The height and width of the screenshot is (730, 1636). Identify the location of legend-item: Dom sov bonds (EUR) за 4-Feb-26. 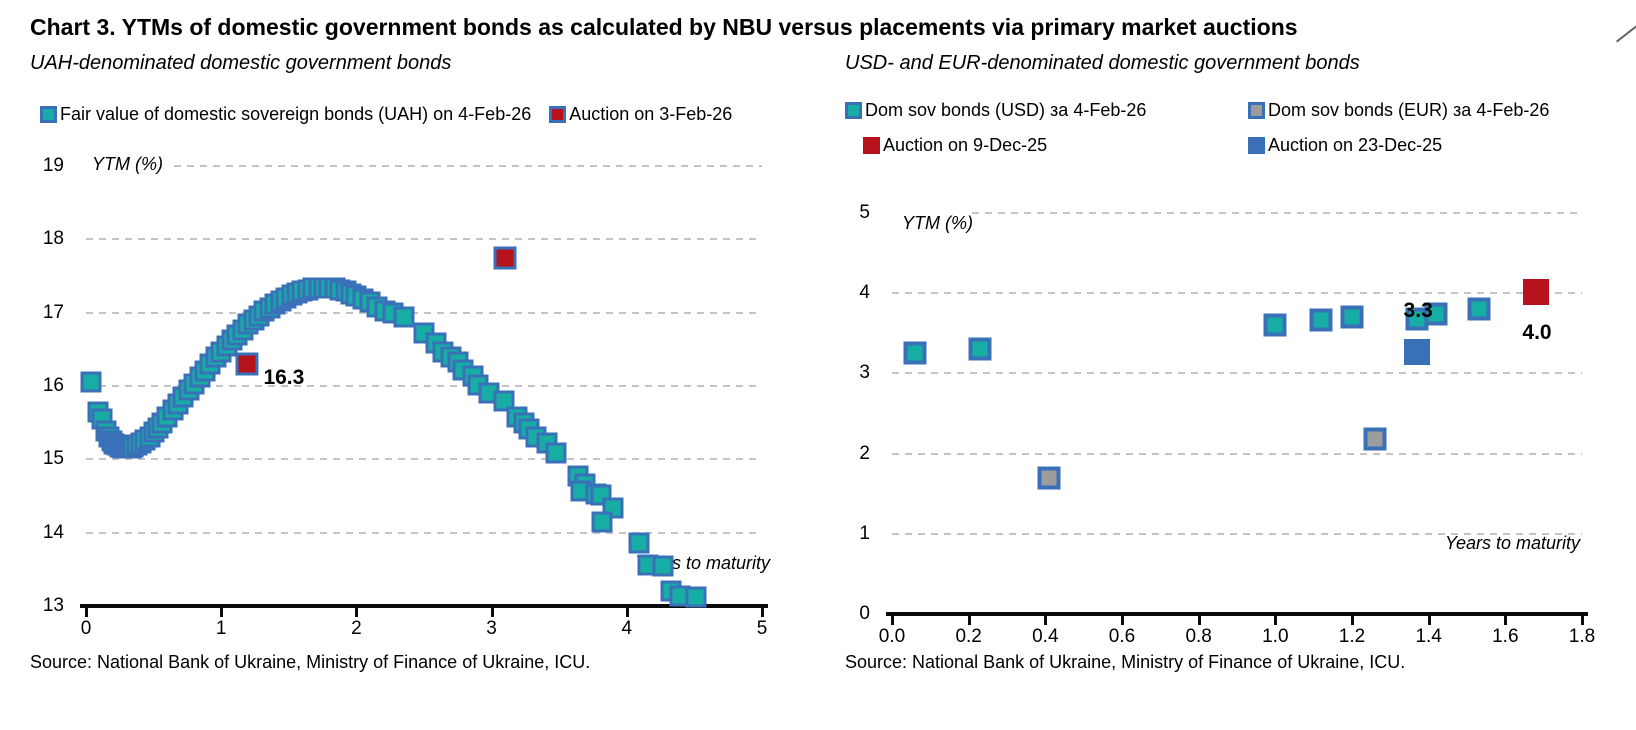
(1398, 110).